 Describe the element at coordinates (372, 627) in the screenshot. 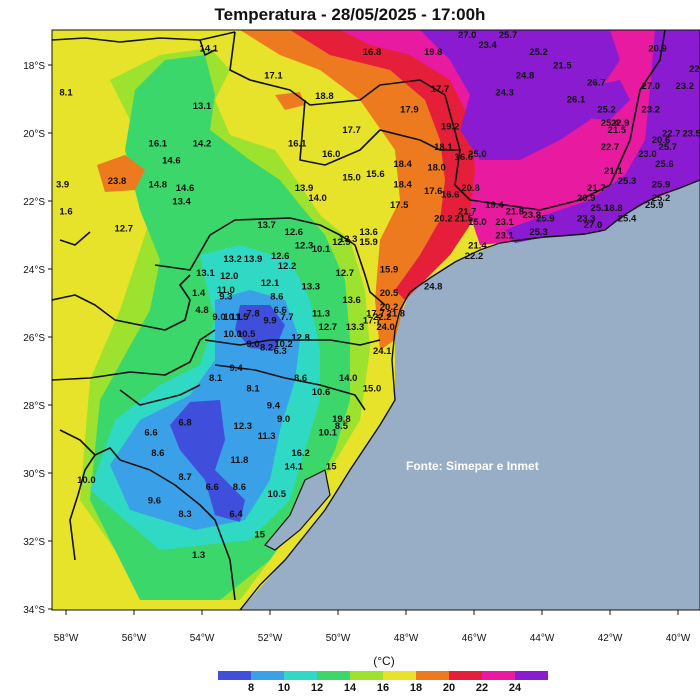

I see `longitude-ticks: 58°W 56°W 54°W 52°W 50°W 48°W 46°W 44°W 42°W 40°W` at that location.